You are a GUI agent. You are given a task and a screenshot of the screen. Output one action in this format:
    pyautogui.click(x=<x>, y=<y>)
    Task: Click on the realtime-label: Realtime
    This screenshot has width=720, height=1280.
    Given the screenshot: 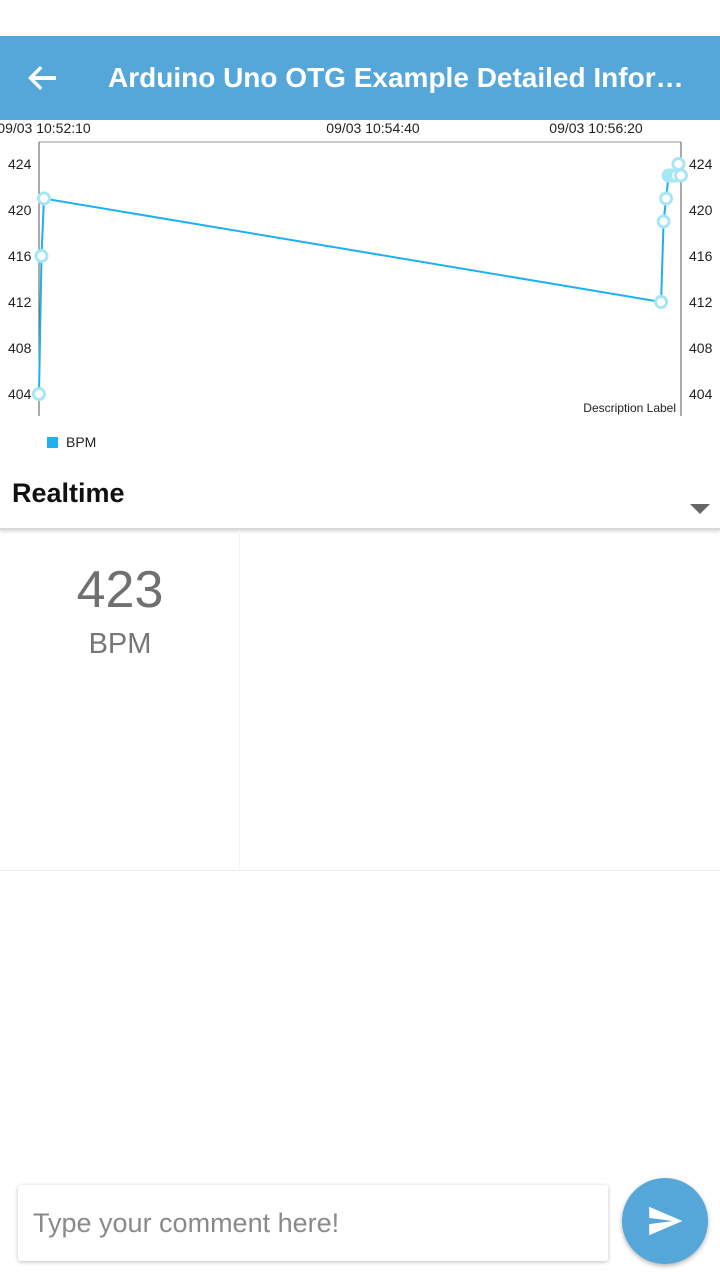 What is the action you would take?
    pyautogui.click(x=68, y=493)
    